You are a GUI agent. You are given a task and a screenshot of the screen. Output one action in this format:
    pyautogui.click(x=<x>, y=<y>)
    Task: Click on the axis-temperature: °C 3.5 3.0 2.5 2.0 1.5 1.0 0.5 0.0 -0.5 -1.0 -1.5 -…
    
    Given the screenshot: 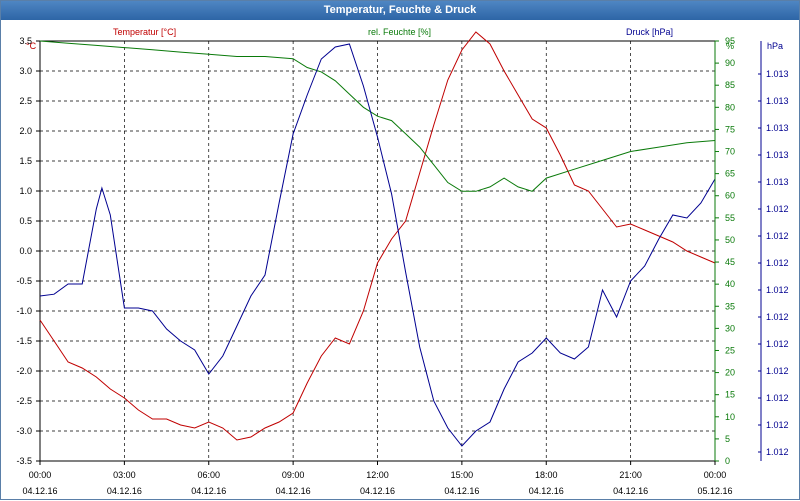 What is the action you would take?
    pyautogui.click(x=28, y=251)
    